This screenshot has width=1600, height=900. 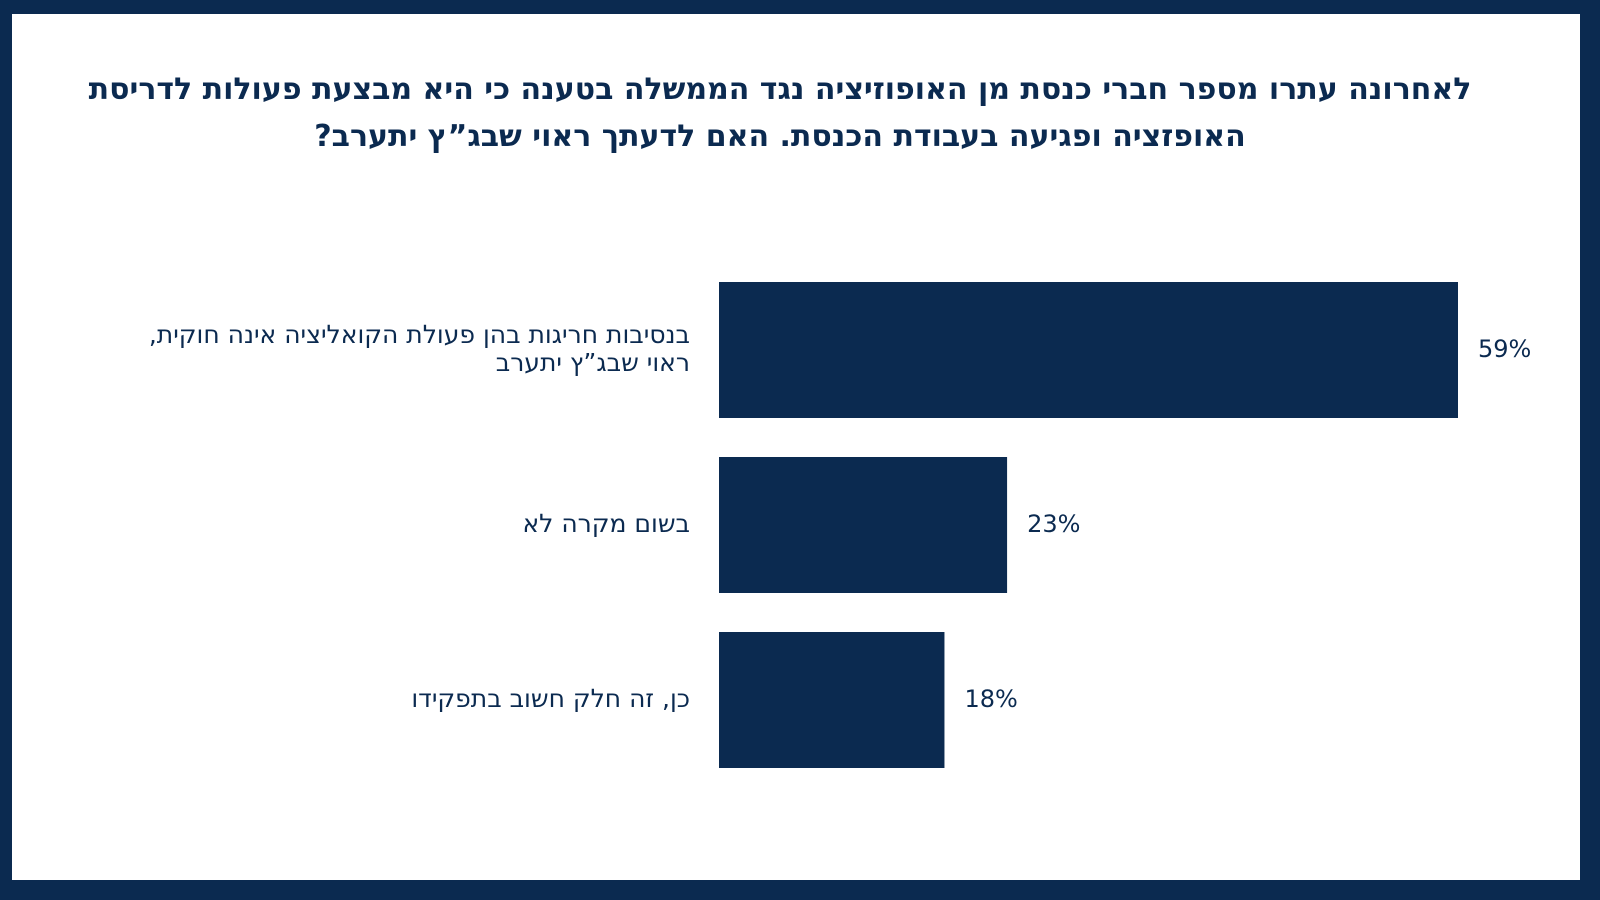 I want to click on category-label-2: בשום מקרה לא, so click(x=606, y=523).